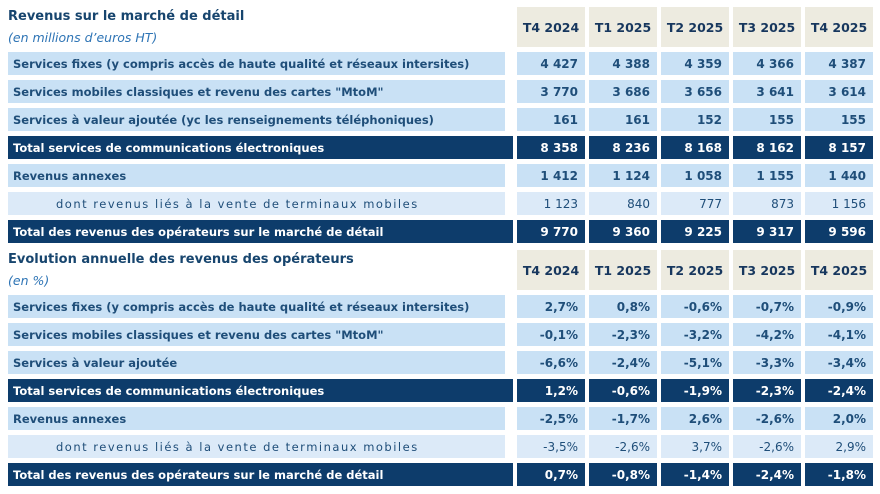 This screenshot has height=494, width=880. What do you see at coordinates (623, 63) in the screenshot?
I see `value-cell: 4 388` at bounding box center [623, 63].